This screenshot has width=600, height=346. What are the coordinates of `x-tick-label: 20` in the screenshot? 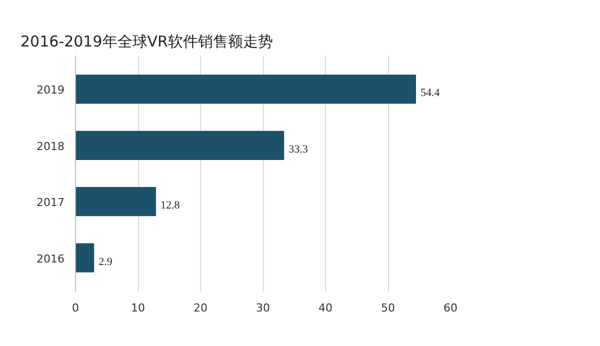 It's located at (201, 308).